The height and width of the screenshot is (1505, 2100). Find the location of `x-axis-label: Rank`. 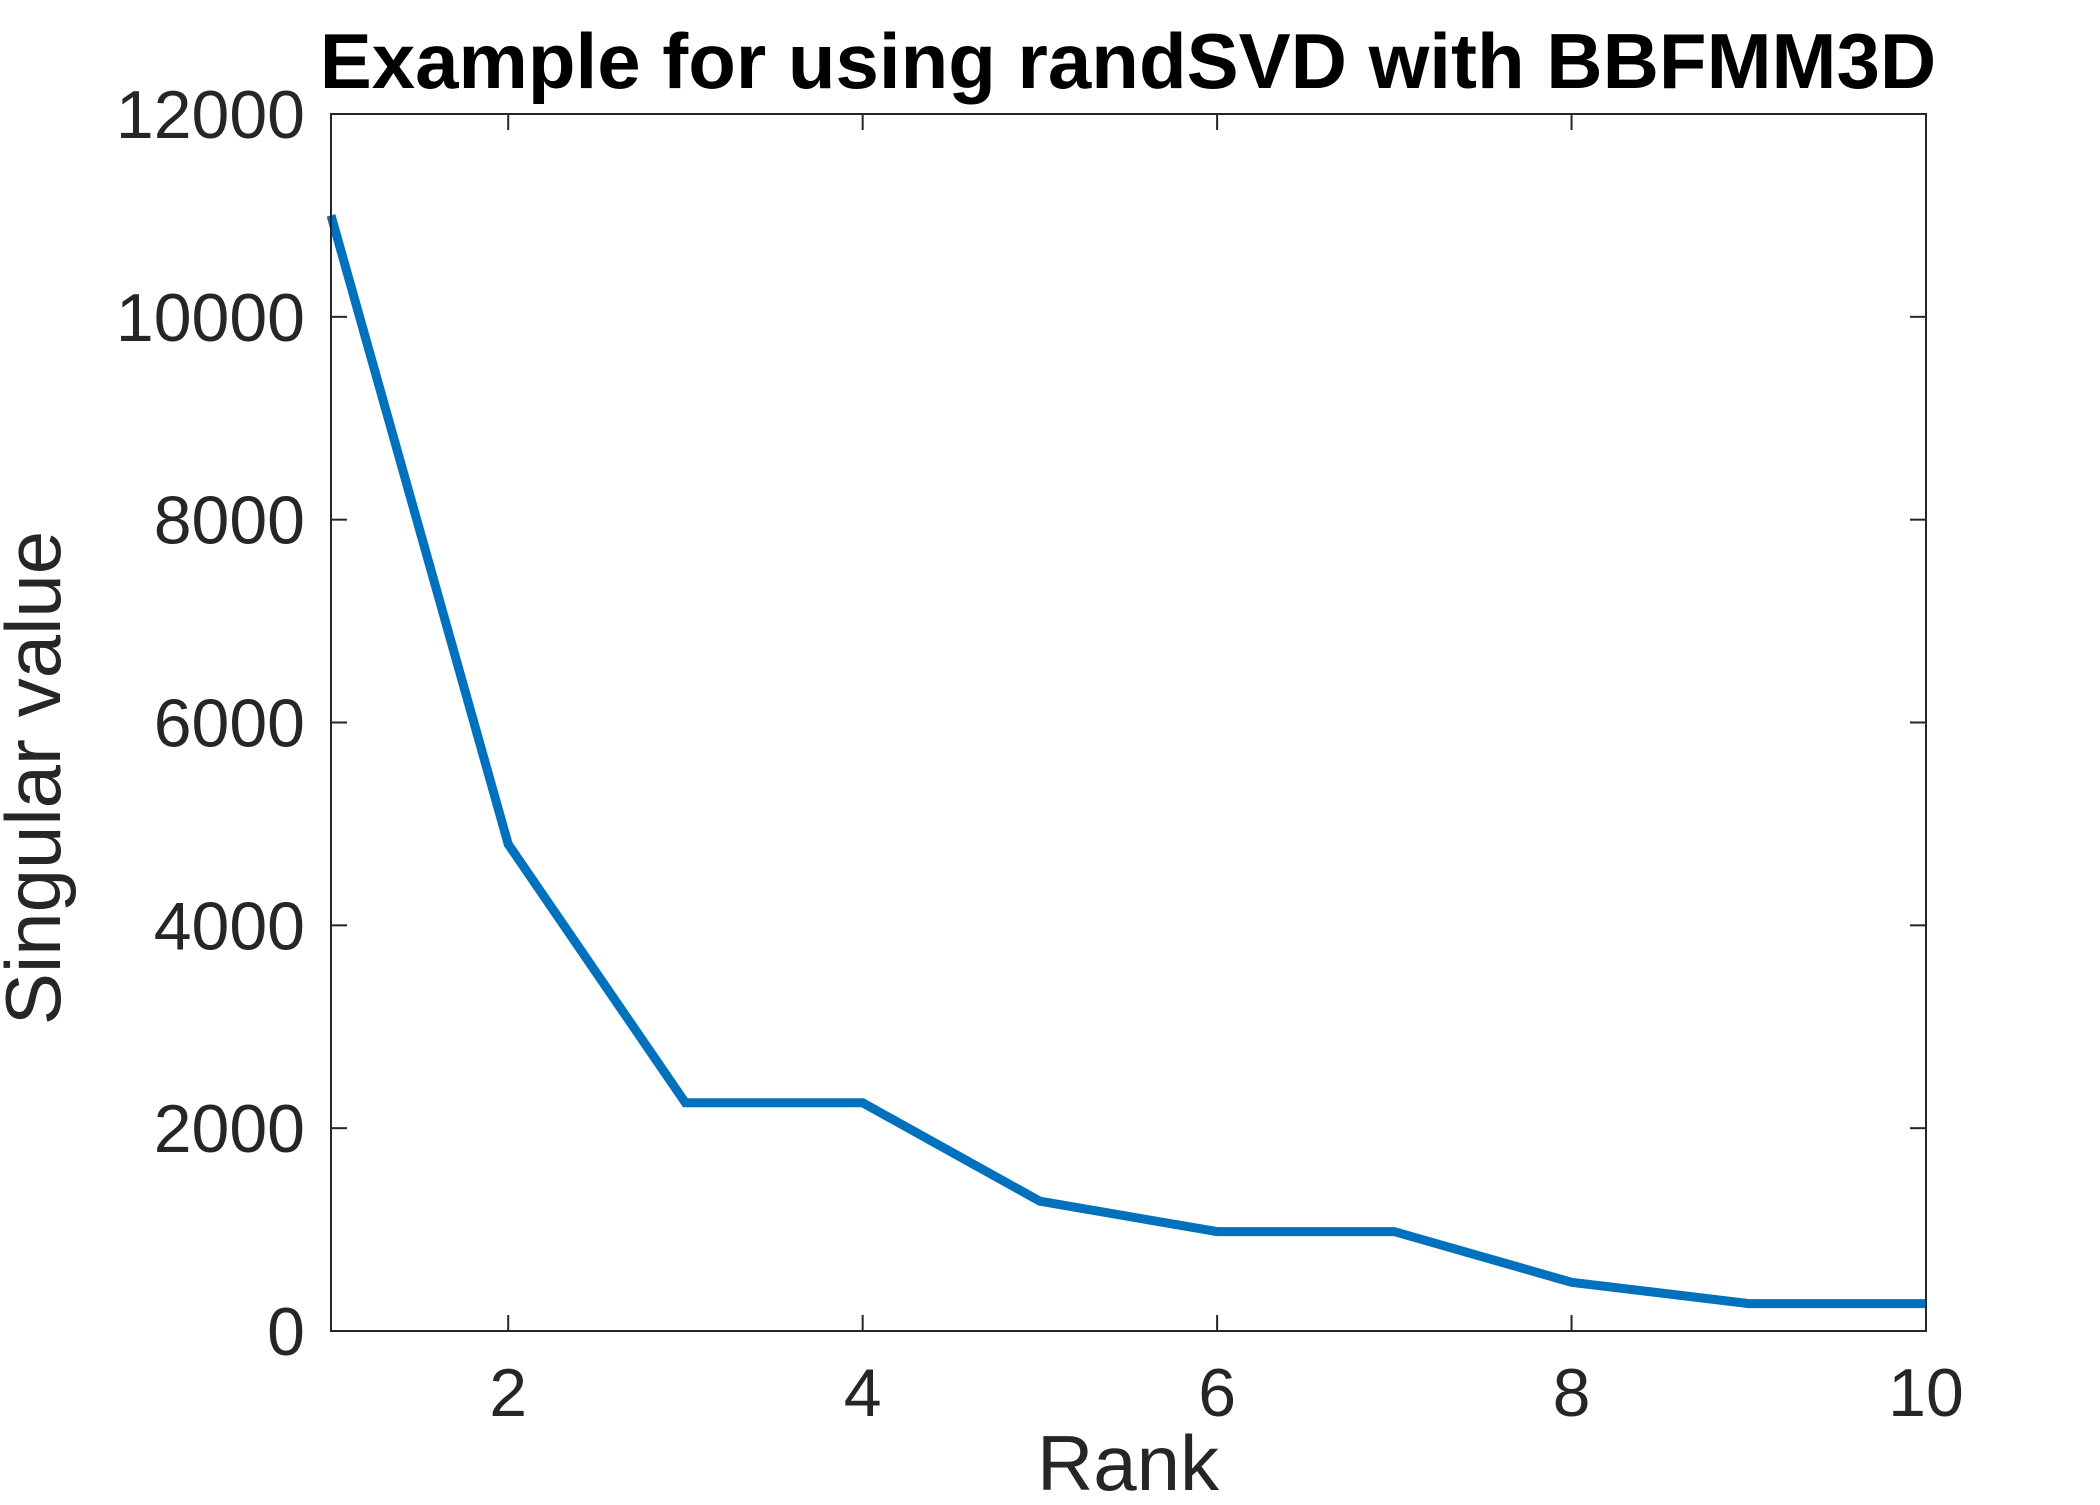

x-axis-label: Rank is located at coordinates (1128, 1459).